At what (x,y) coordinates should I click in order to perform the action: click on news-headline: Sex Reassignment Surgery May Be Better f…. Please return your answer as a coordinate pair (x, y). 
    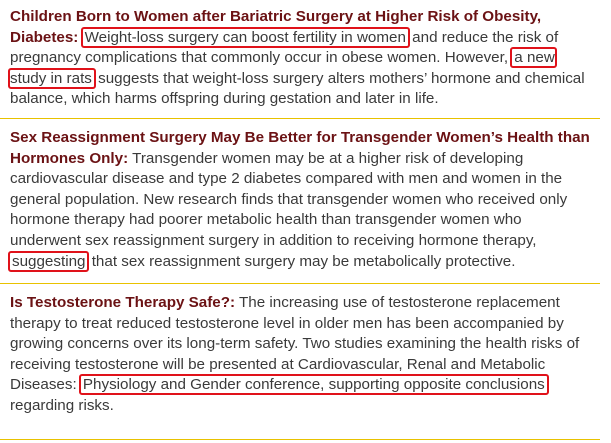
    Looking at the image, I should click on (300, 148).